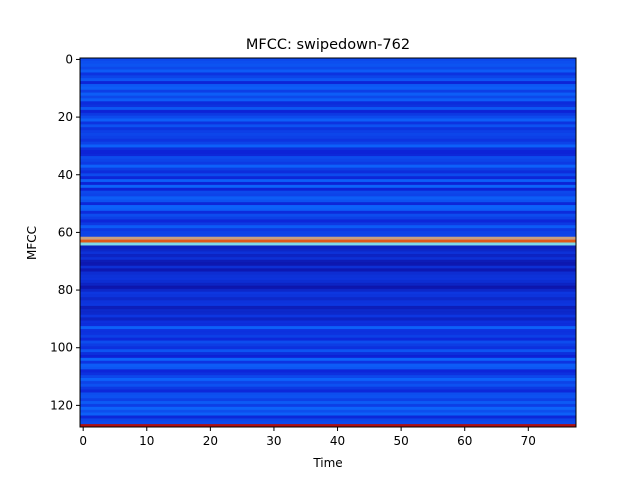  What do you see at coordinates (61, 348) in the screenshot?
I see `y-tick-label: 100` at bounding box center [61, 348].